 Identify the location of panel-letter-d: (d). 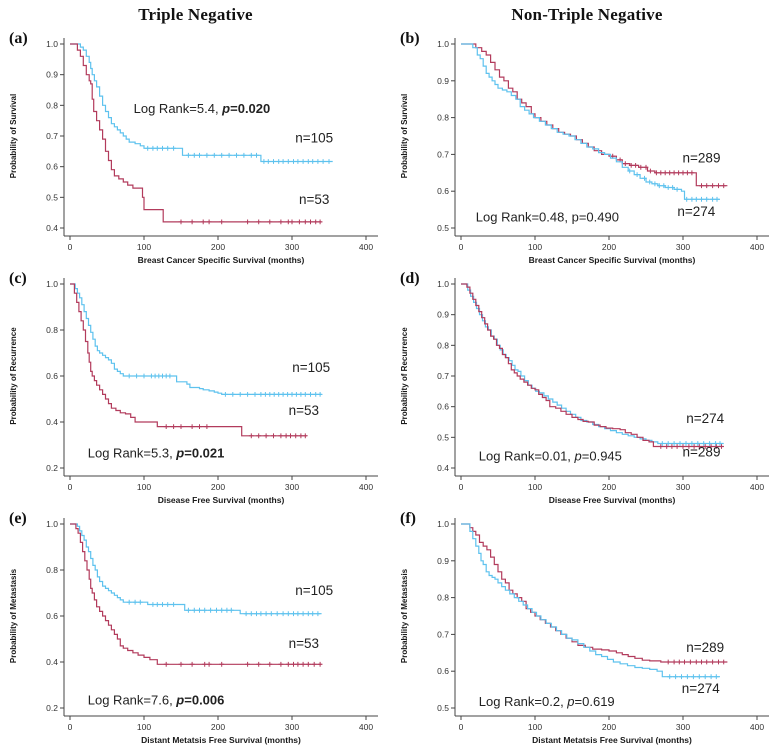
(410, 278).